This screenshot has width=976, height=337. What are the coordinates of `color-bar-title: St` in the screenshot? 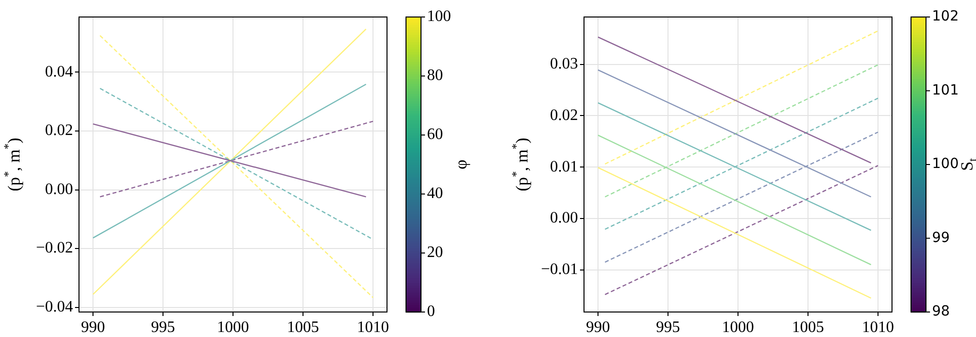 It's located at (966, 164).